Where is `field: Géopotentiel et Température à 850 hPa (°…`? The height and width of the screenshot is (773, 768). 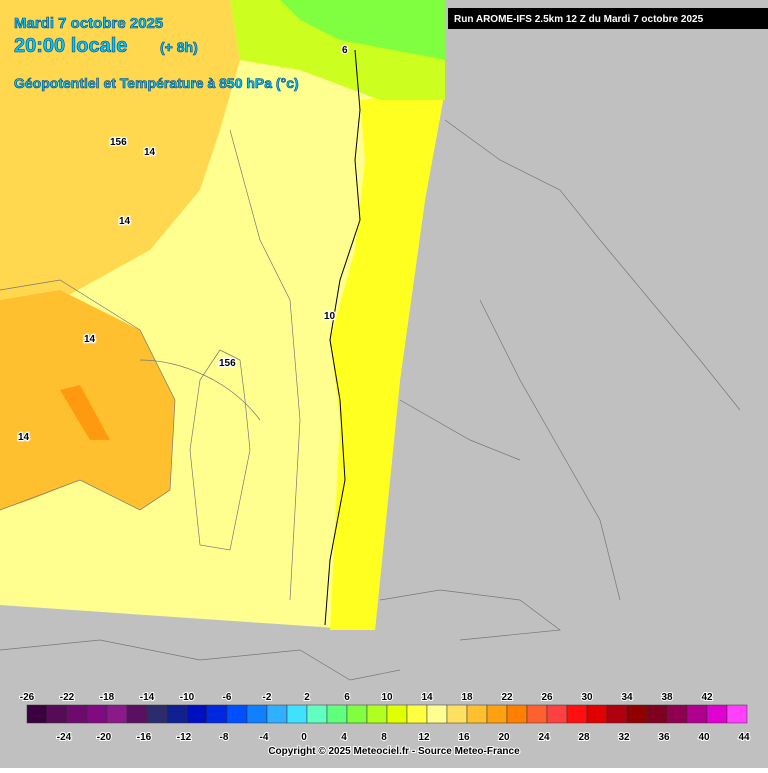
field: Géopotentiel et Température à 850 hPa (°… is located at coordinates (156, 83).